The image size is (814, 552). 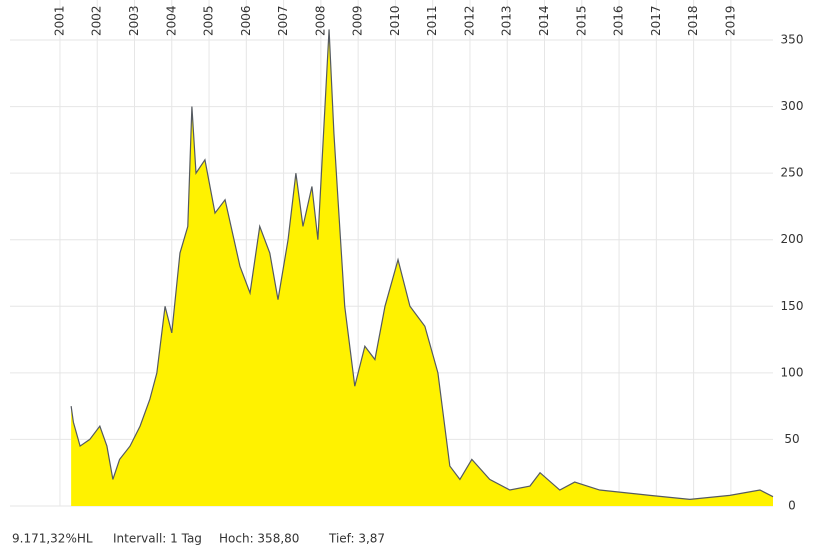 What do you see at coordinates (656, 20) in the screenshot?
I see `x-tick-label: 2017` at bounding box center [656, 20].